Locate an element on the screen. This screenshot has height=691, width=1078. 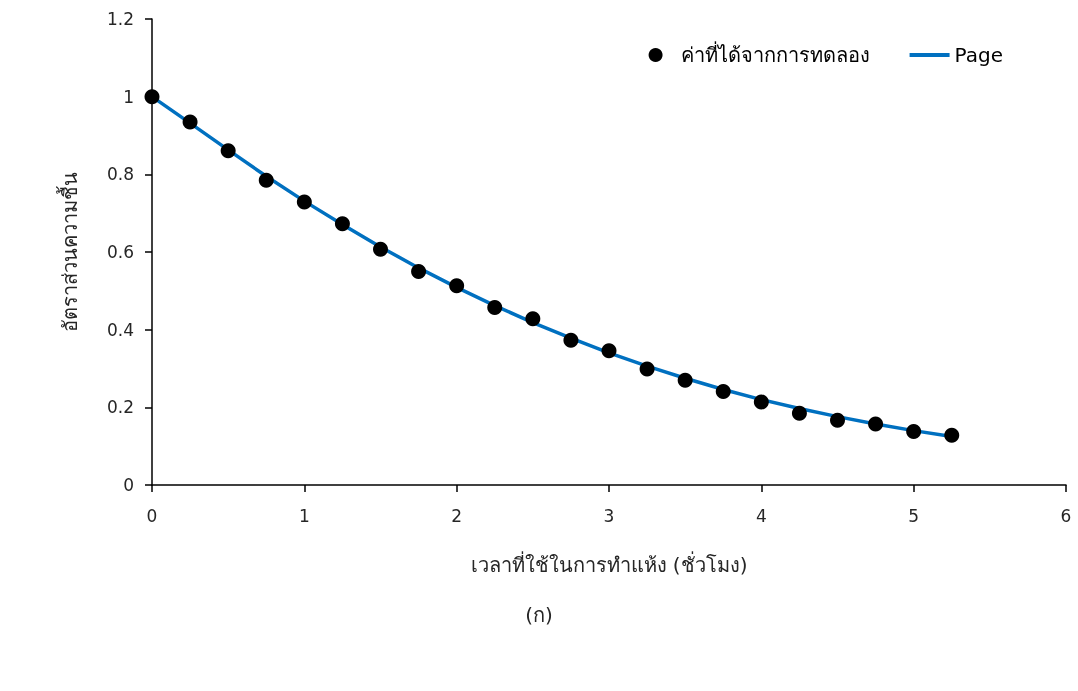
legend-label: Page is located at coordinates (978, 55).